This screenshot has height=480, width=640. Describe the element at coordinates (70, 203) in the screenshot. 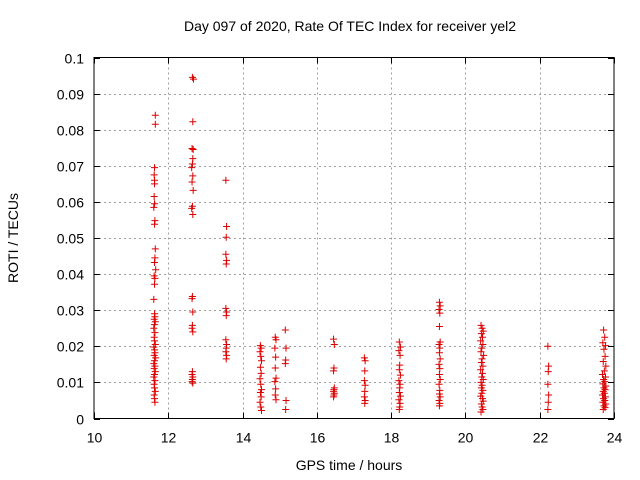

I see `y-tick-label: 0.06` at that location.